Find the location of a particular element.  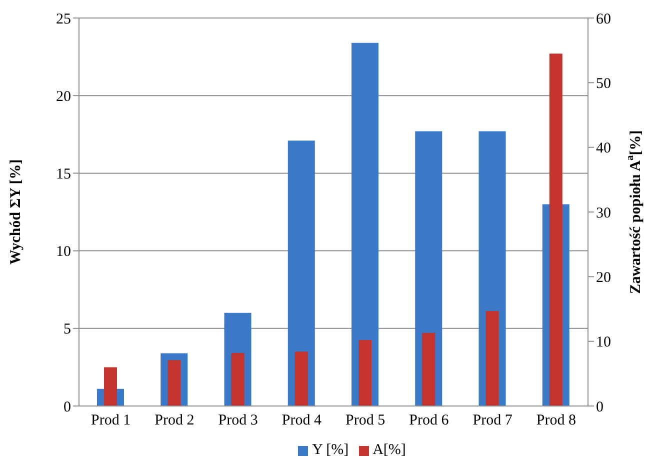

y-axis-title: Wychód ΣY [%] is located at coordinates (16, 212).